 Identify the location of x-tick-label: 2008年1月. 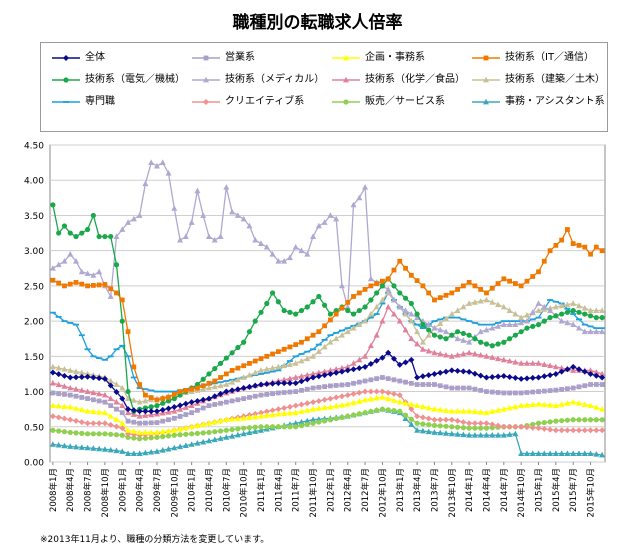
(53, 490).